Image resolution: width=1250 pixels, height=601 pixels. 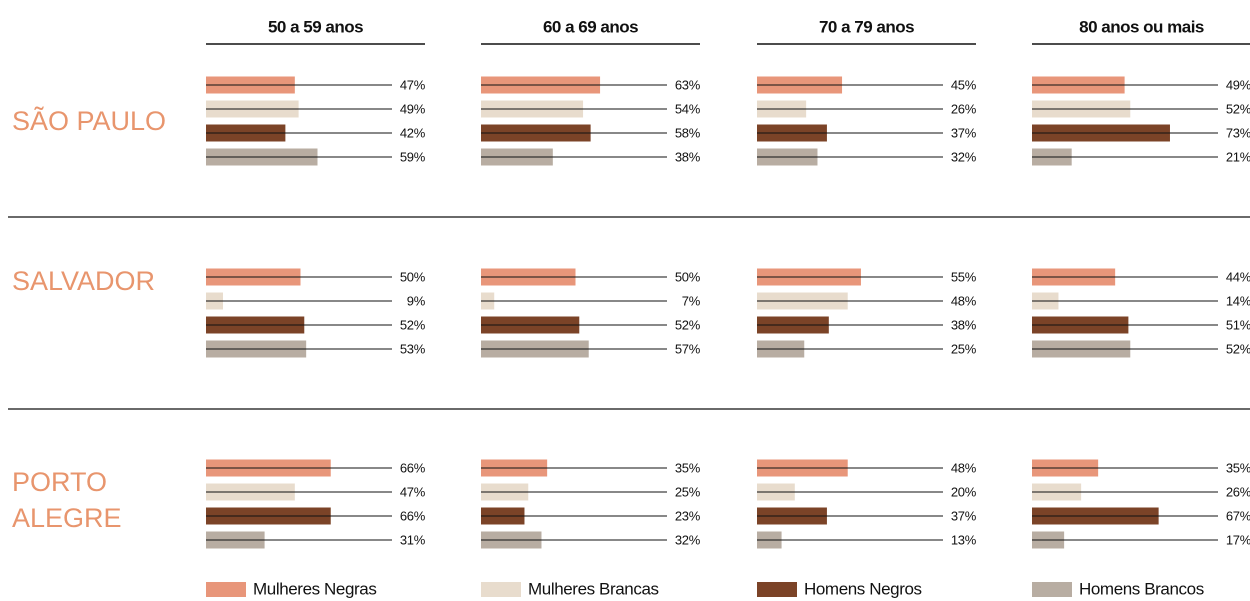 I want to click on value-label: 55%, so click(x=964, y=276).